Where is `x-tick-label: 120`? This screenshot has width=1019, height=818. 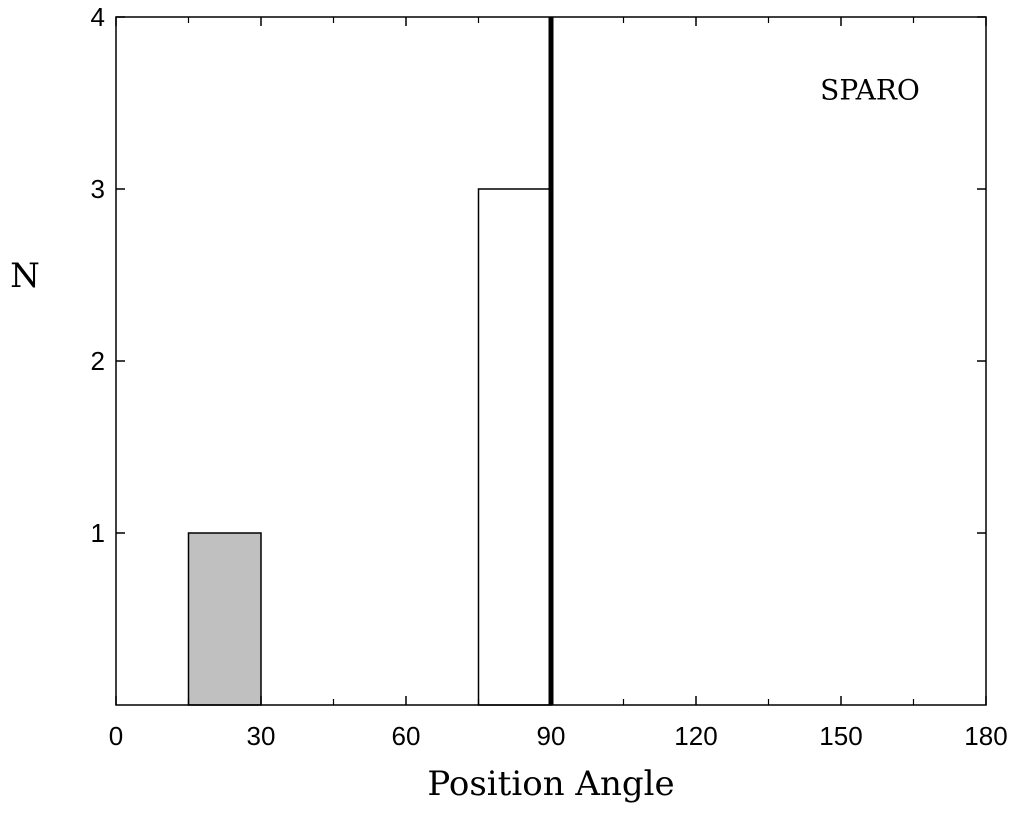 x-tick-label: 120 is located at coordinates (695, 736).